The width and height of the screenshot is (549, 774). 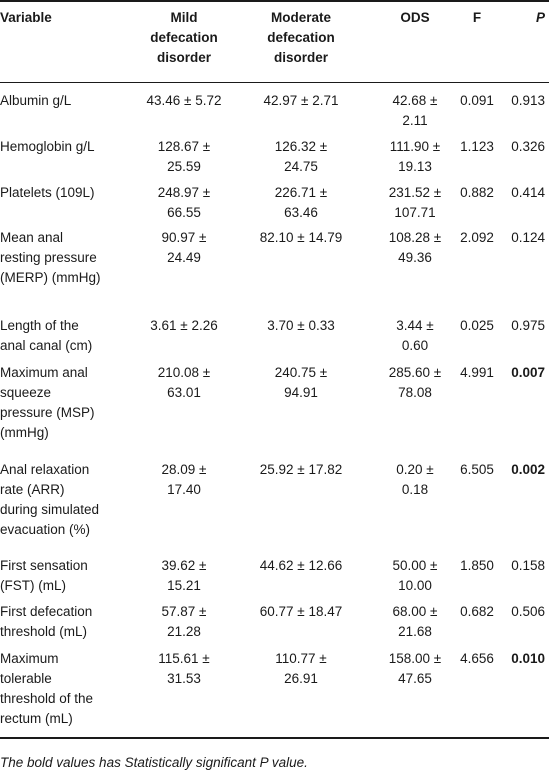 I want to click on cell-variable: threshold of the, so click(x=47, y=698).